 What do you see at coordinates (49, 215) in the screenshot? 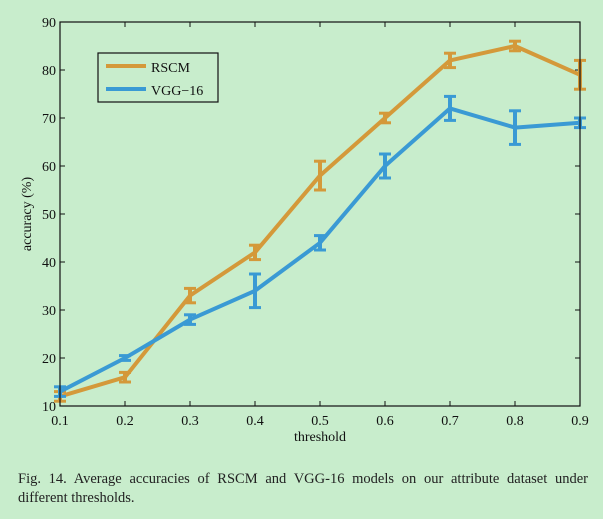
I see `y-tick-label: 50` at bounding box center [49, 215].